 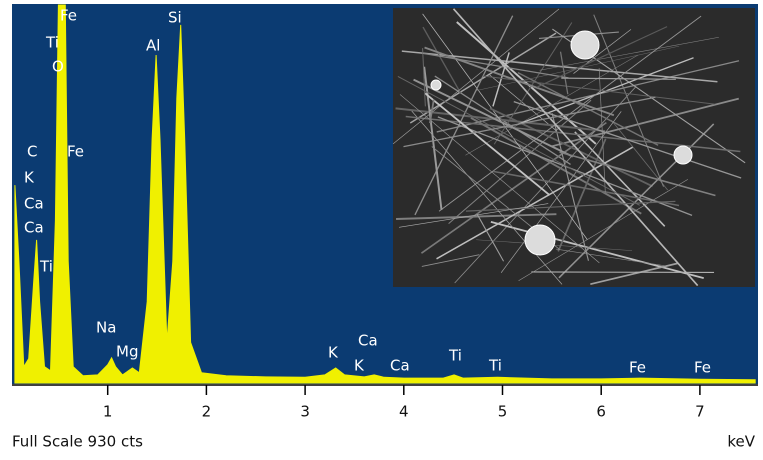 What do you see at coordinates (127, 352) in the screenshot?
I see `peak-label: Mg` at bounding box center [127, 352].